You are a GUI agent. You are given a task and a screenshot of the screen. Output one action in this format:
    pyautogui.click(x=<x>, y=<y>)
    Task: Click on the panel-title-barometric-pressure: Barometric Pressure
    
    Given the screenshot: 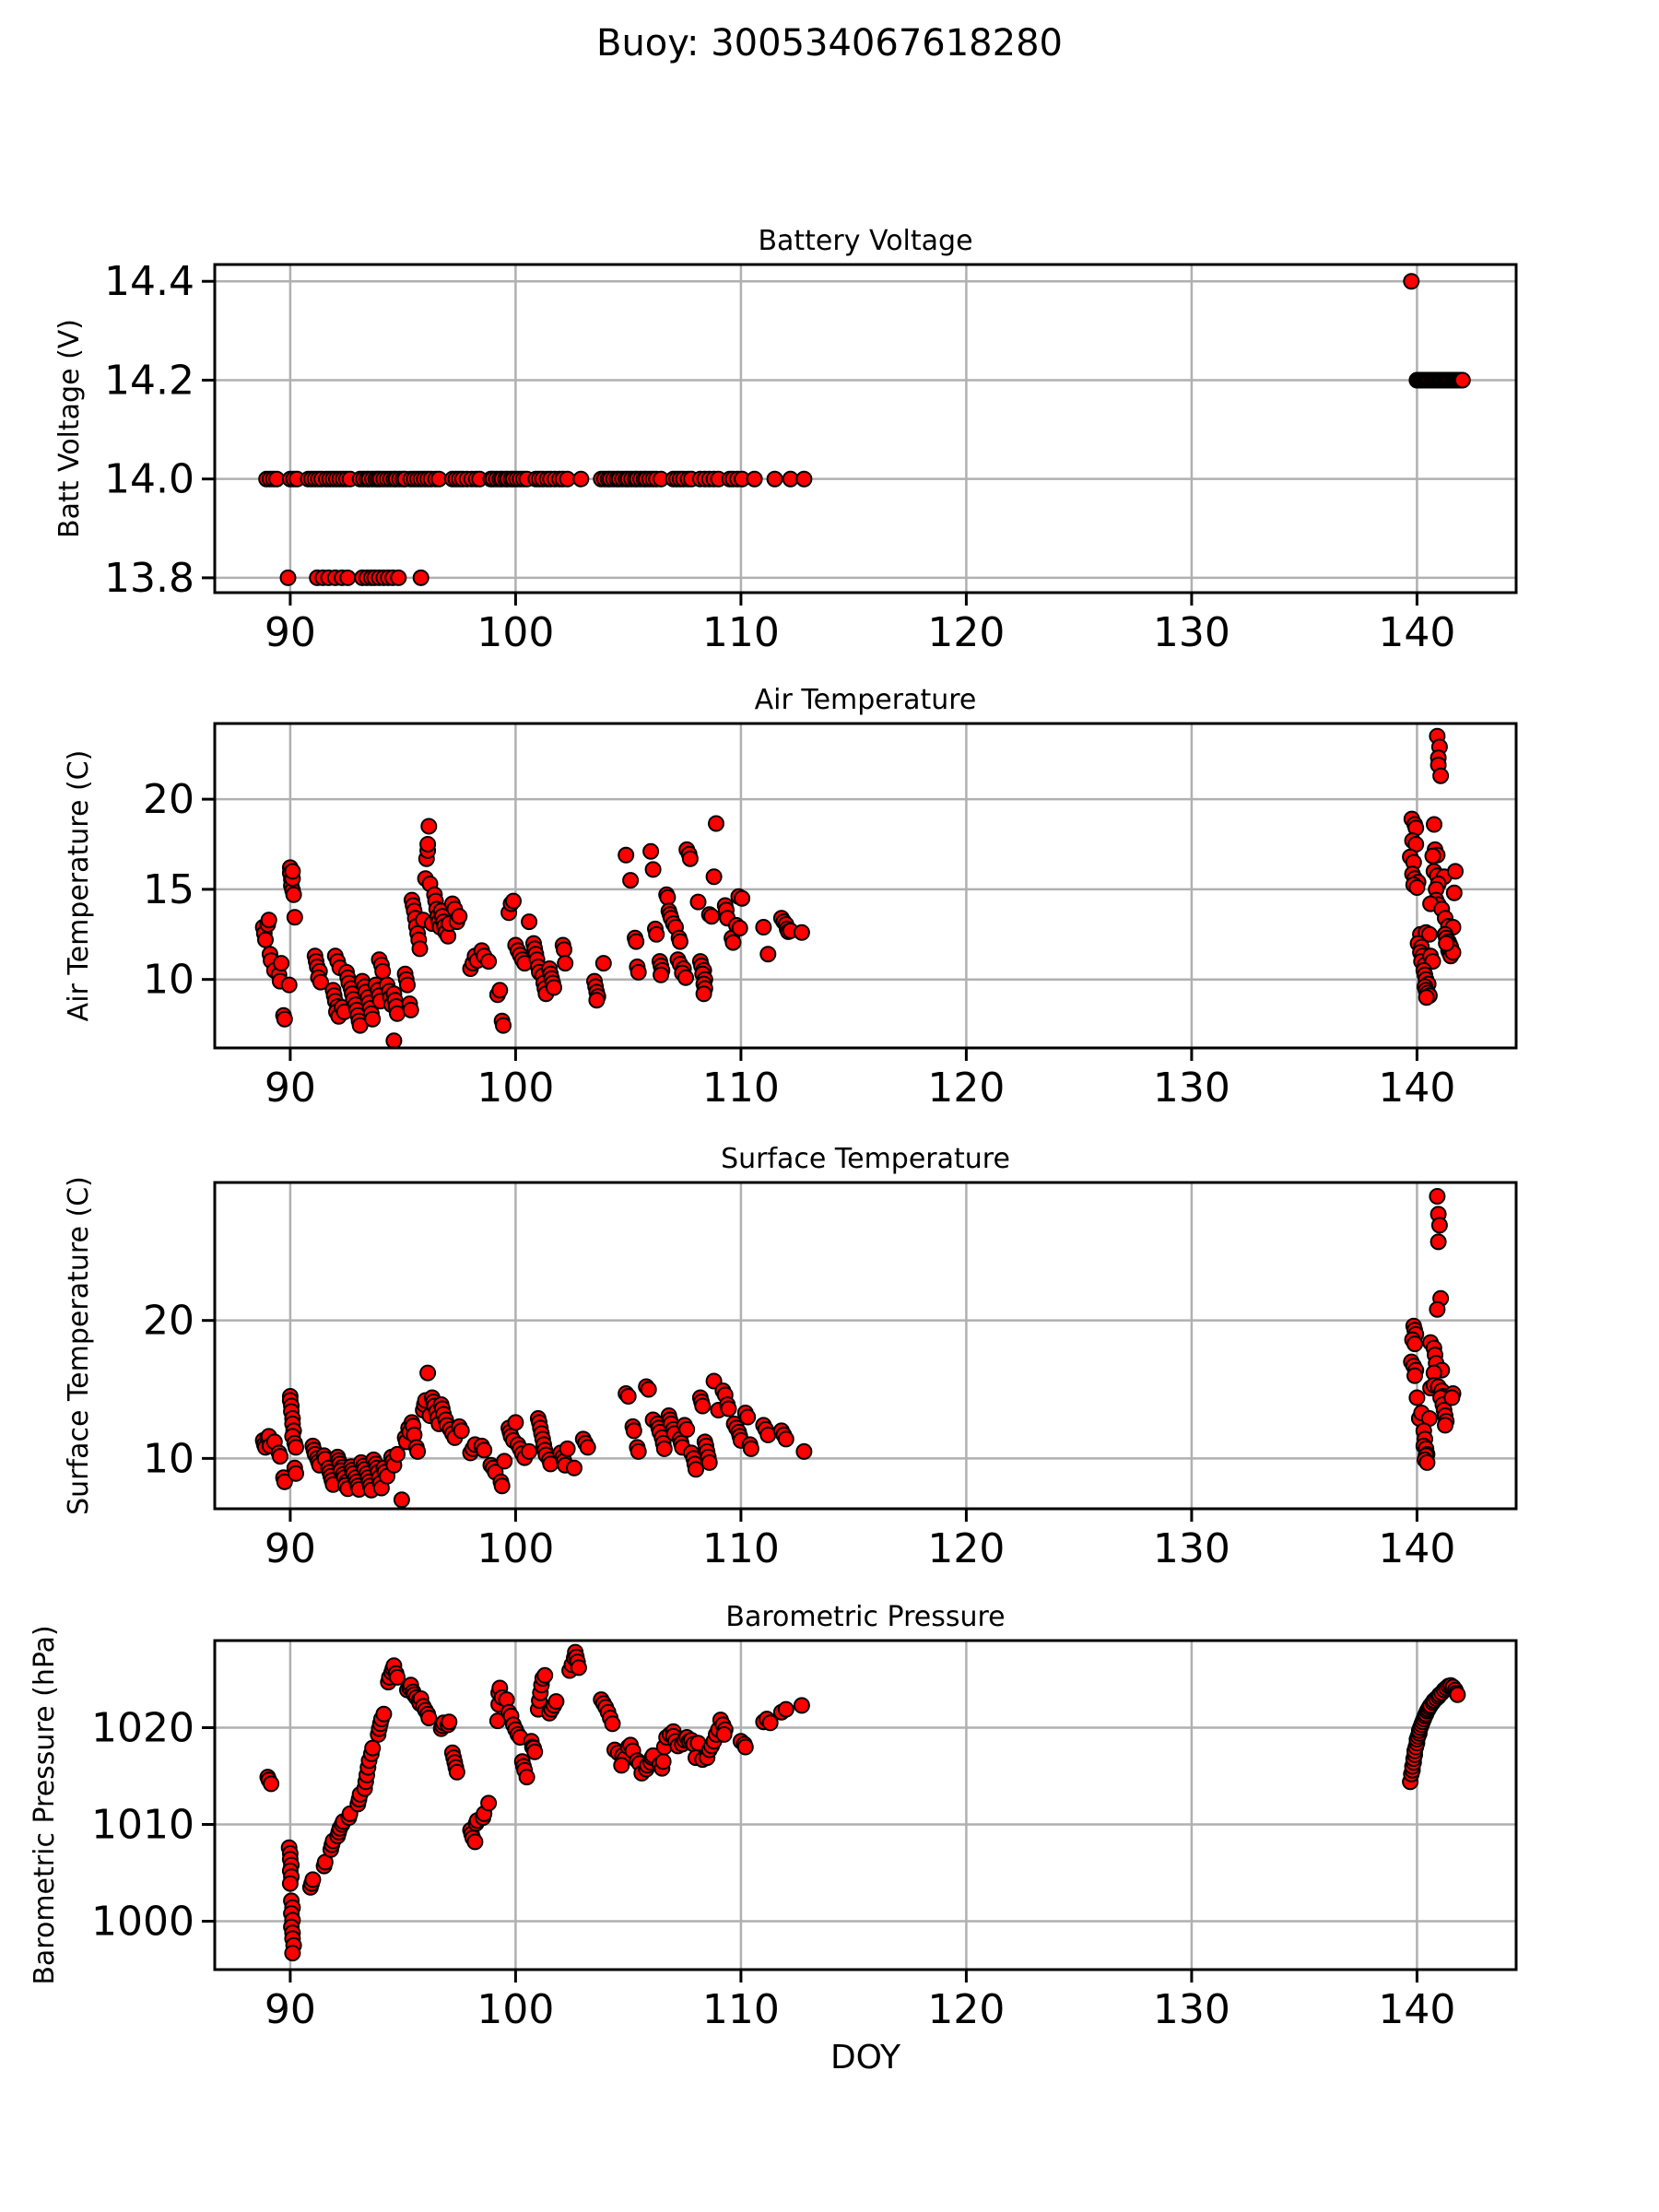 What is the action you would take?
    pyautogui.click(x=865, y=1617)
    